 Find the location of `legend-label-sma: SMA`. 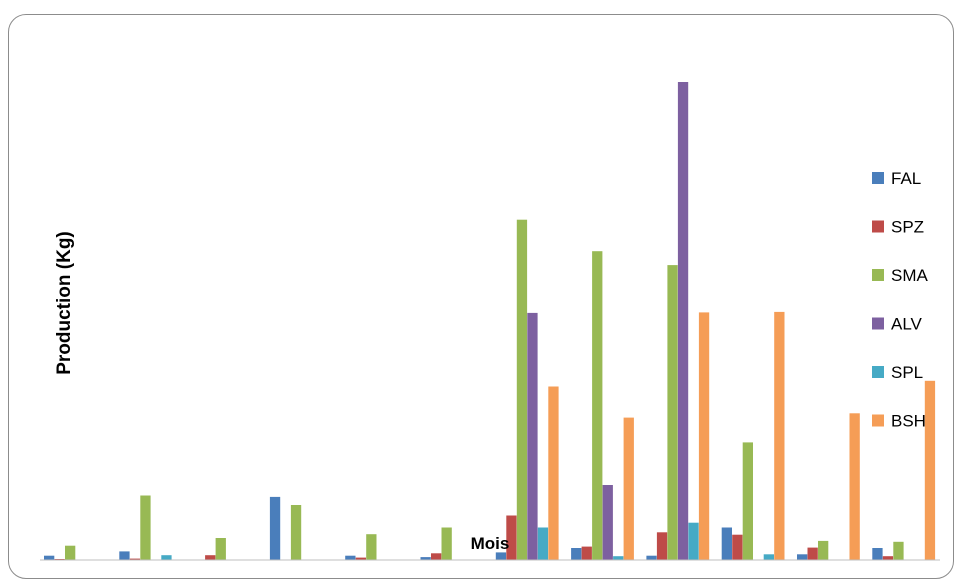

legend-label-sma: SMA is located at coordinates (910, 275).